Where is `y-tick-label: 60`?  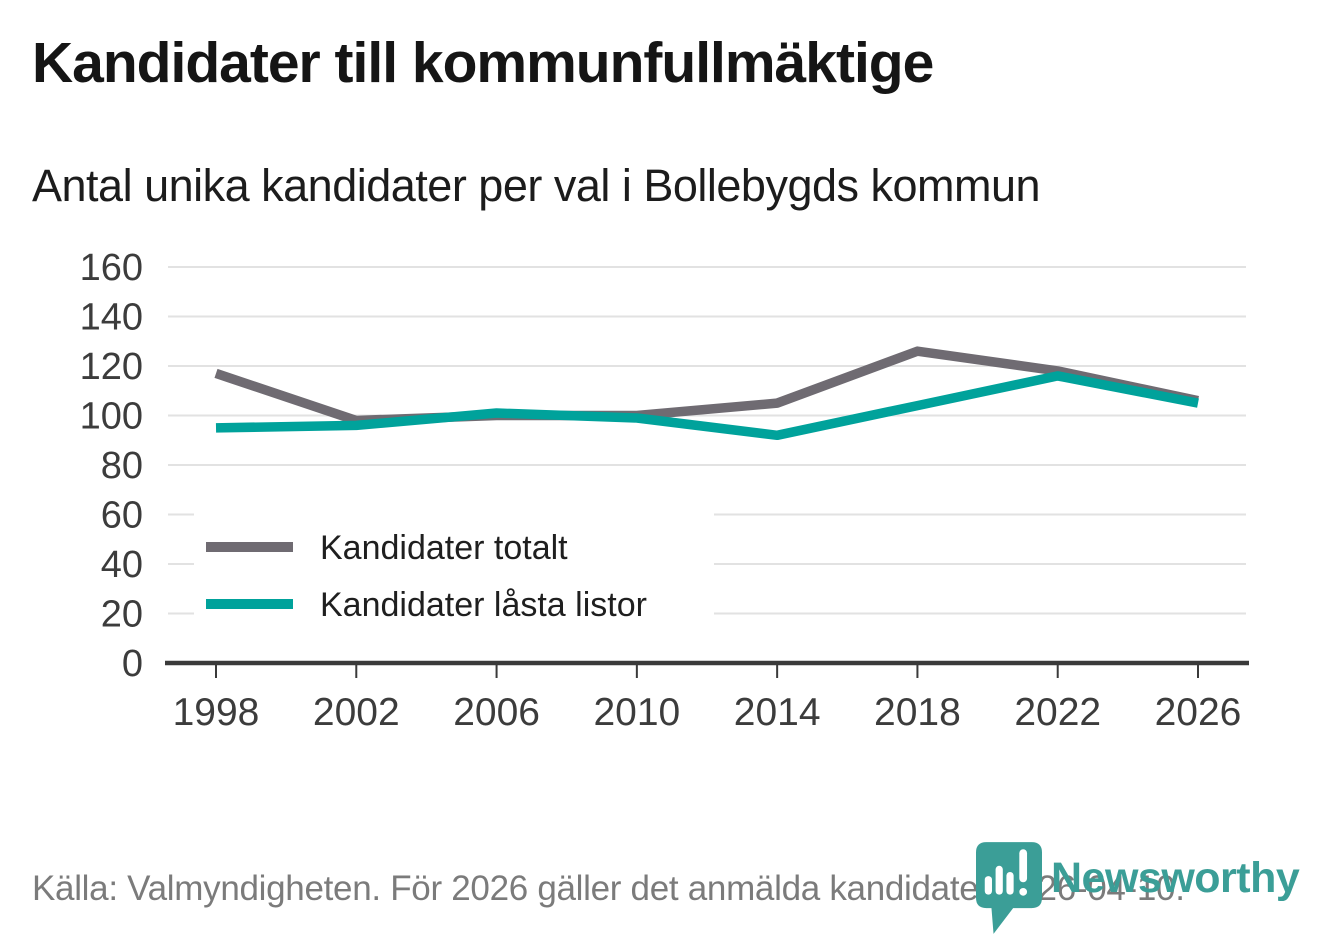
y-tick-label: 60 is located at coordinates (122, 516).